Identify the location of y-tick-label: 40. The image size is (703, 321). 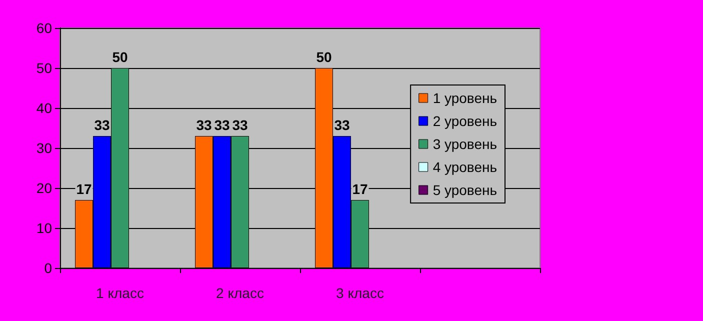
(44, 108).